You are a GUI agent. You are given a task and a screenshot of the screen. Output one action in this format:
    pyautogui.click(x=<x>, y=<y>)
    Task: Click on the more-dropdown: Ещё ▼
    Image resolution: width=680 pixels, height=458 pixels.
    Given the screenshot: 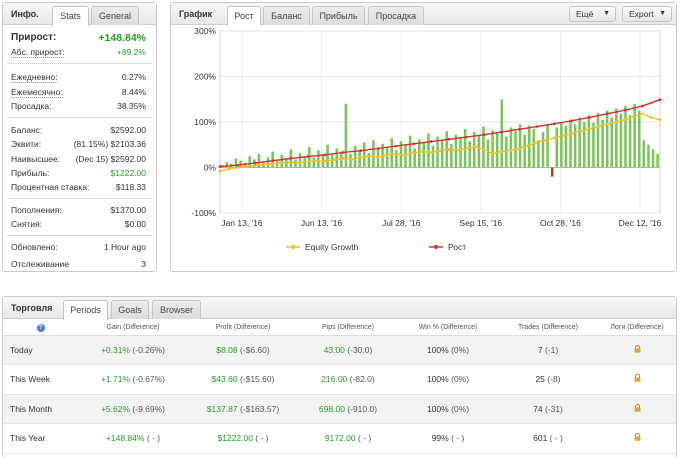 What is the action you would take?
    pyautogui.click(x=592, y=14)
    